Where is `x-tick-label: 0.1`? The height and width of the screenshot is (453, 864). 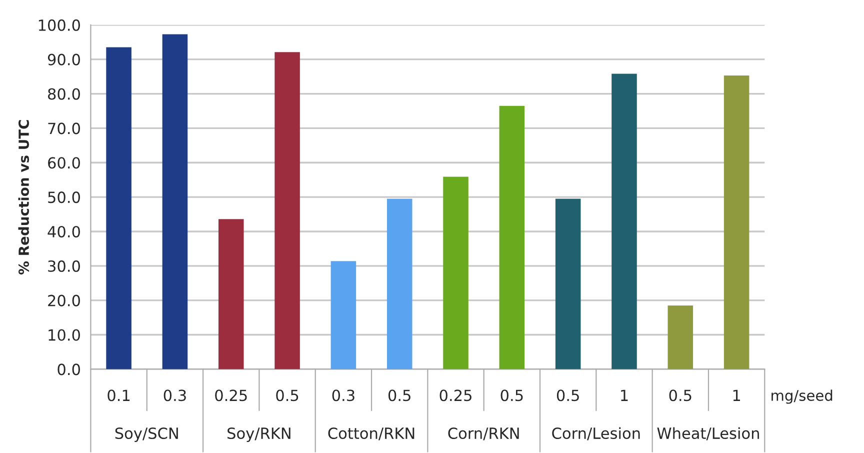 x-tick-label: 0.1 is located at coordinates (119, 396).